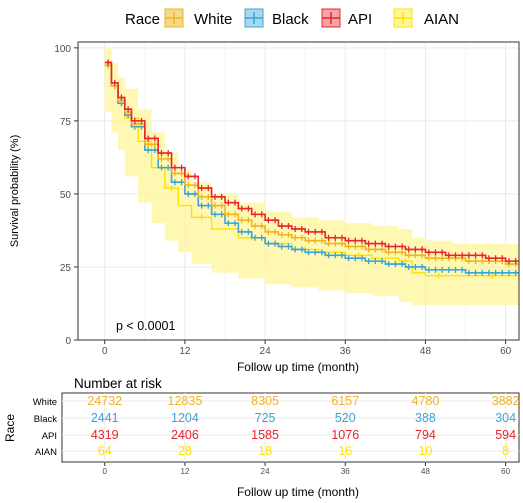 This screenshot has height=503, width=523. What do you see at coordinates (425, 471) in the screenshot?
I see `risk-x-tick-label: 48` at bounding box center [425, 471].